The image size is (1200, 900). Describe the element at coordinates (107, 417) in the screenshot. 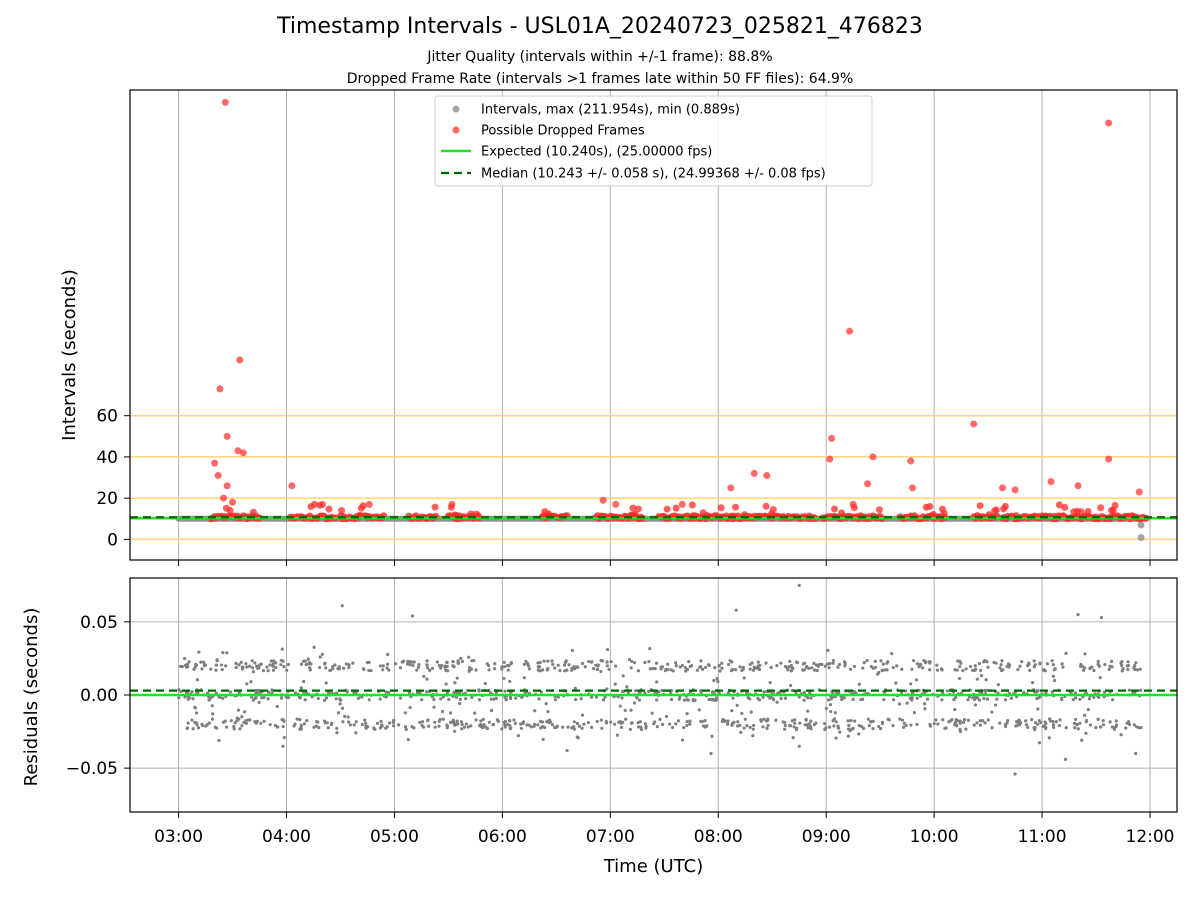

I see `intervals-y-tick-label: 60` at that location.